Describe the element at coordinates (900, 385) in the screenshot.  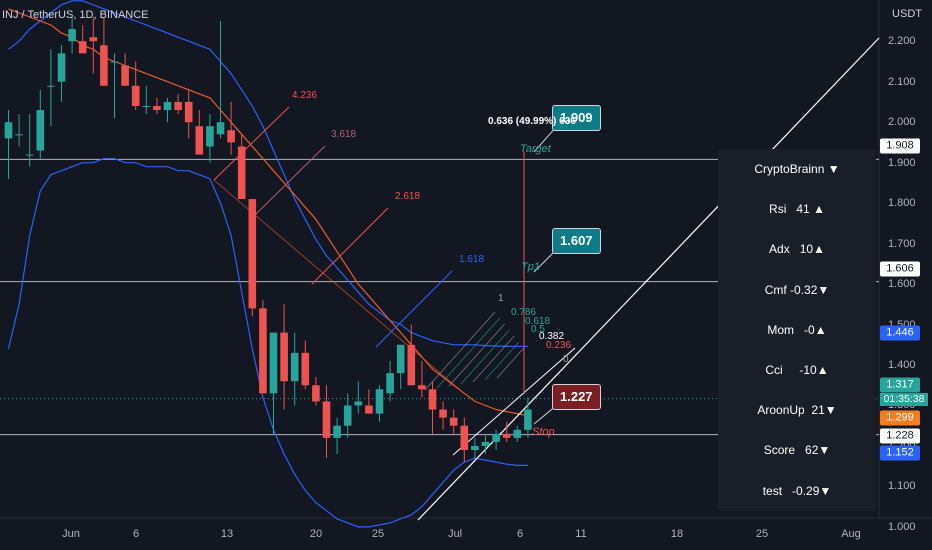
I see `last-price-badge: 1.317` at that location.